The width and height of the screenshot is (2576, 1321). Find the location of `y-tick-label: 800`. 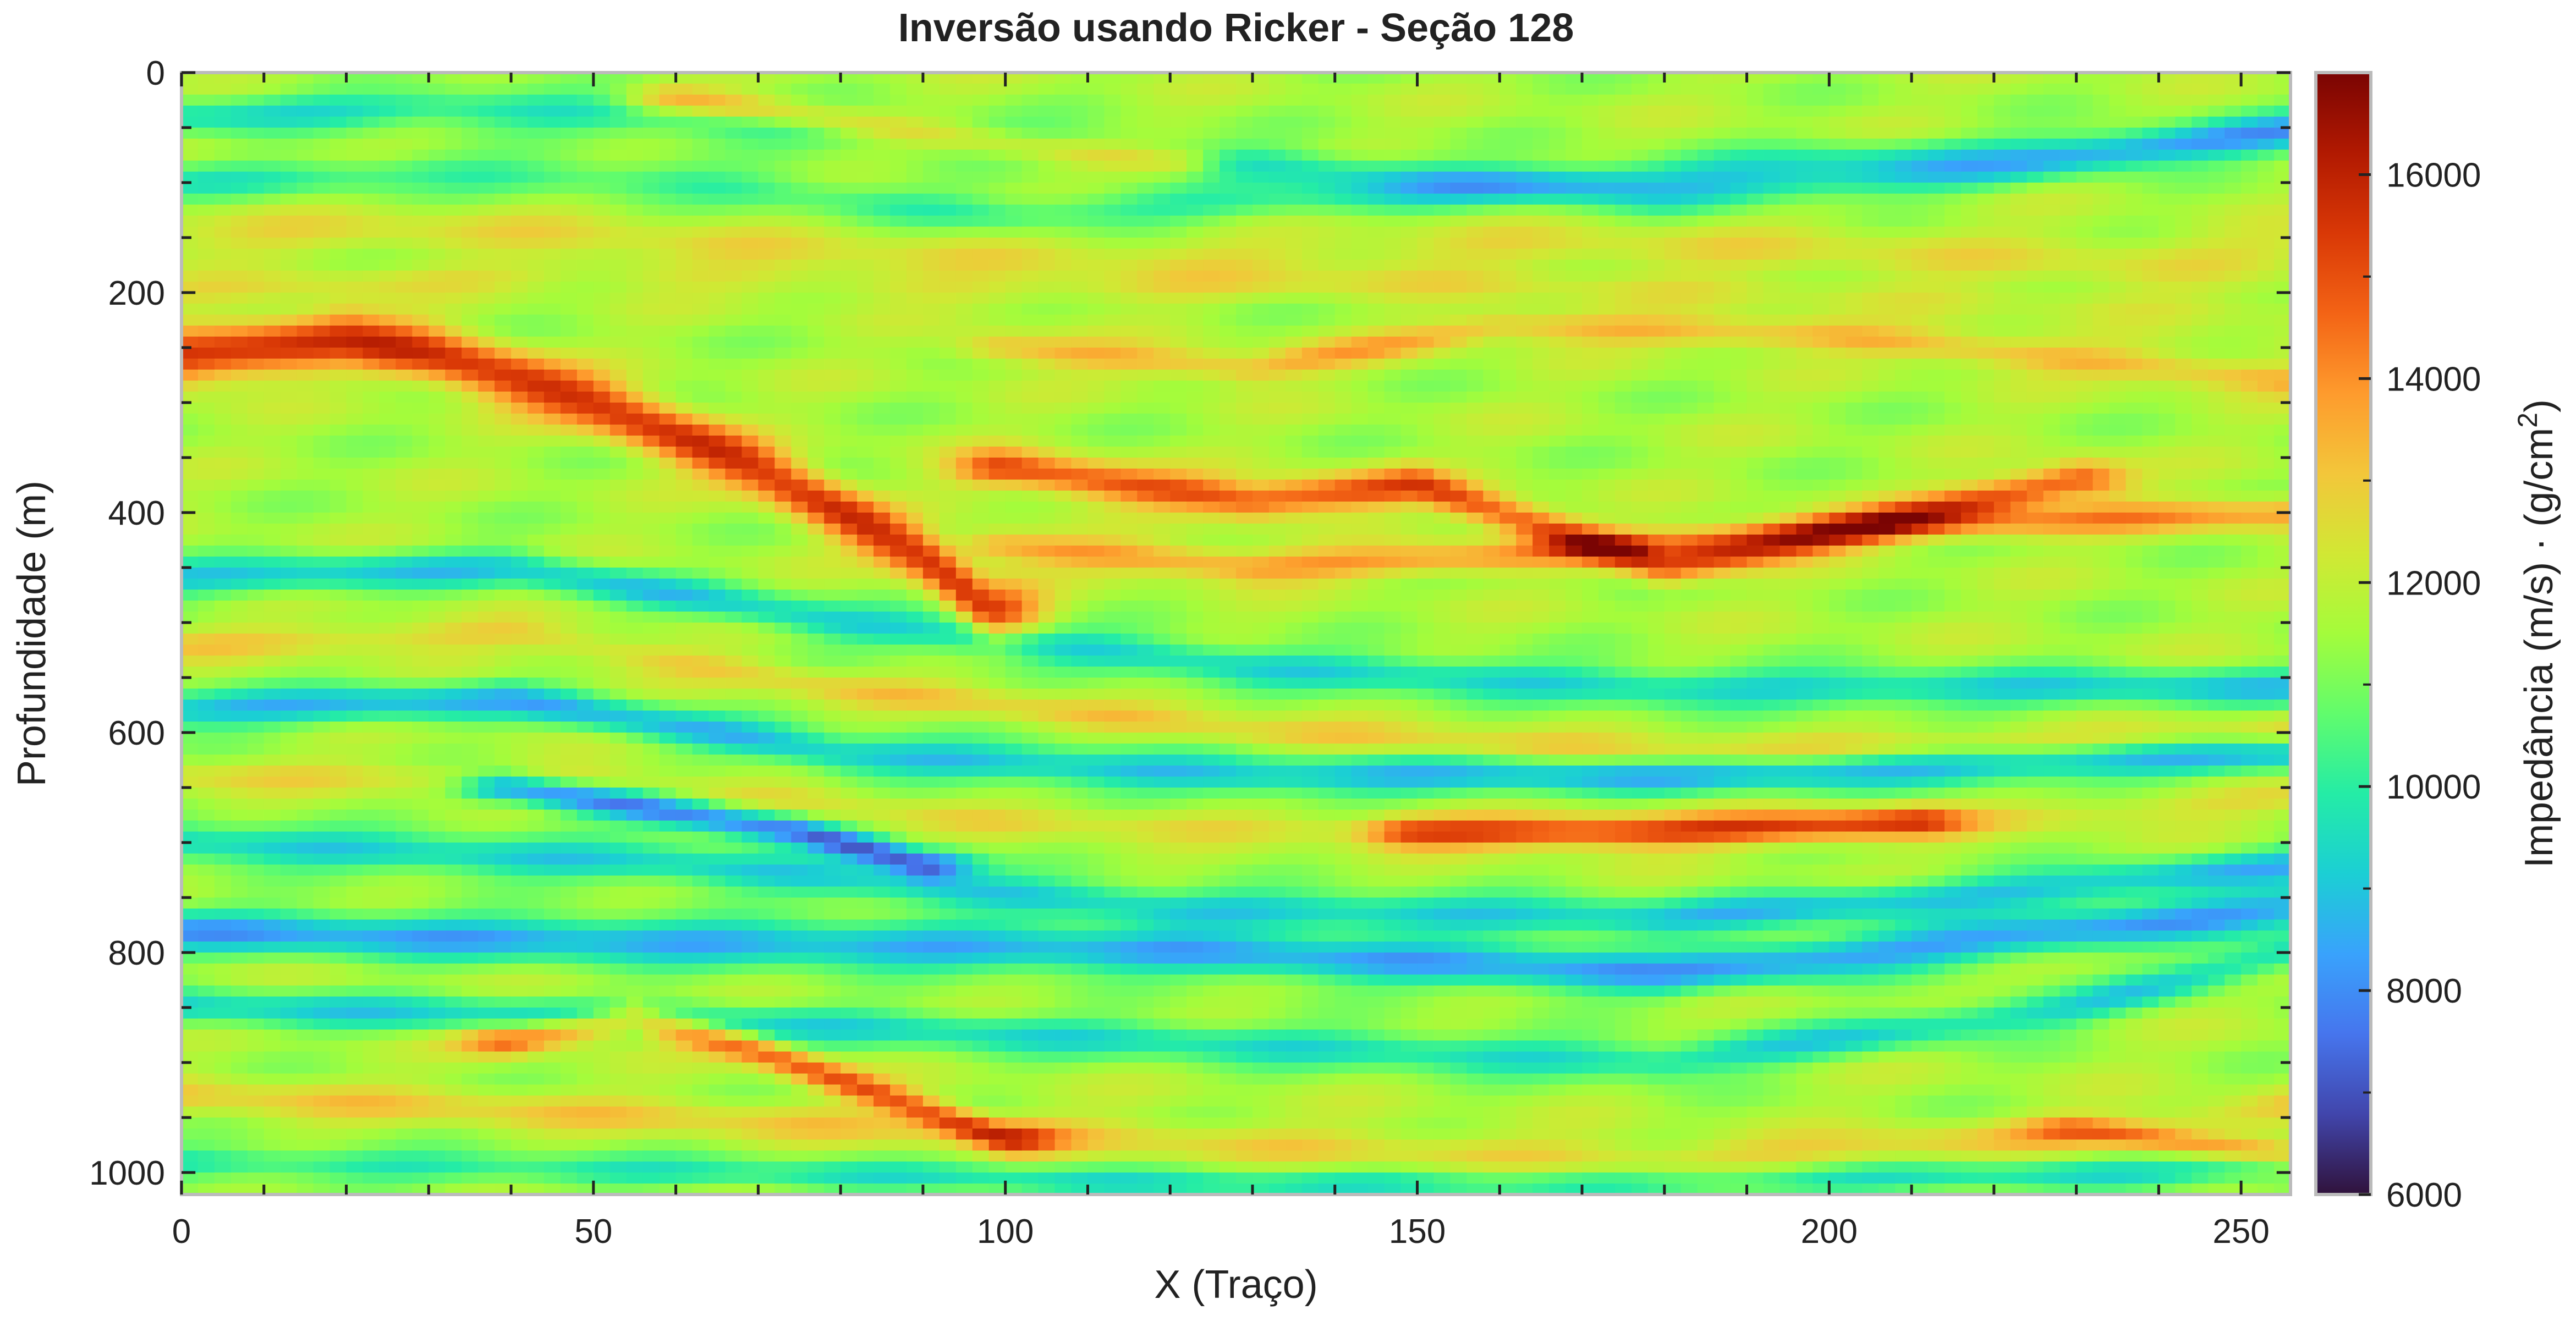

y-tick-label: 800 is located at coordinates (136, 953).